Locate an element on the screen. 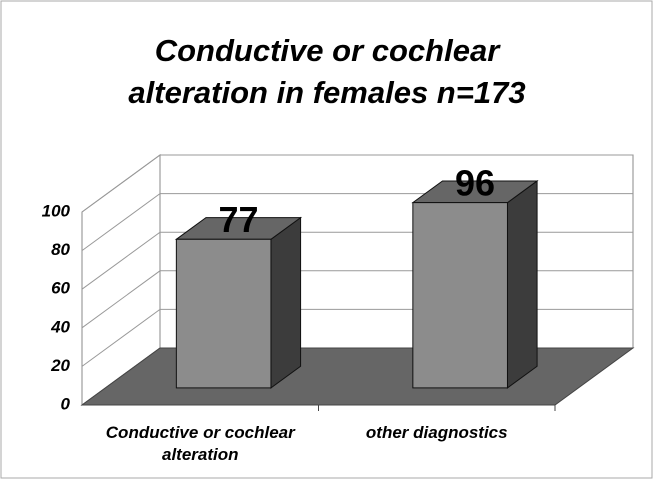 The image size is (654, 480). data-label: 96 is located at coordinates (475, 182).